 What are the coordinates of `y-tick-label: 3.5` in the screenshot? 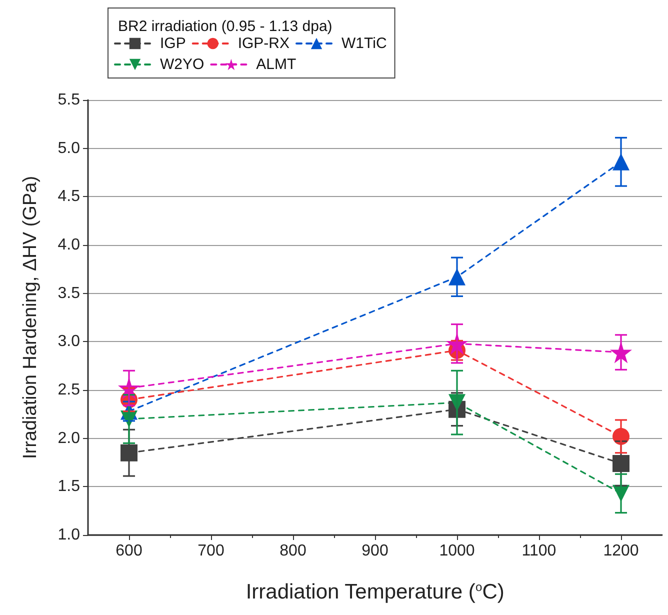 It's located at (69, 293).